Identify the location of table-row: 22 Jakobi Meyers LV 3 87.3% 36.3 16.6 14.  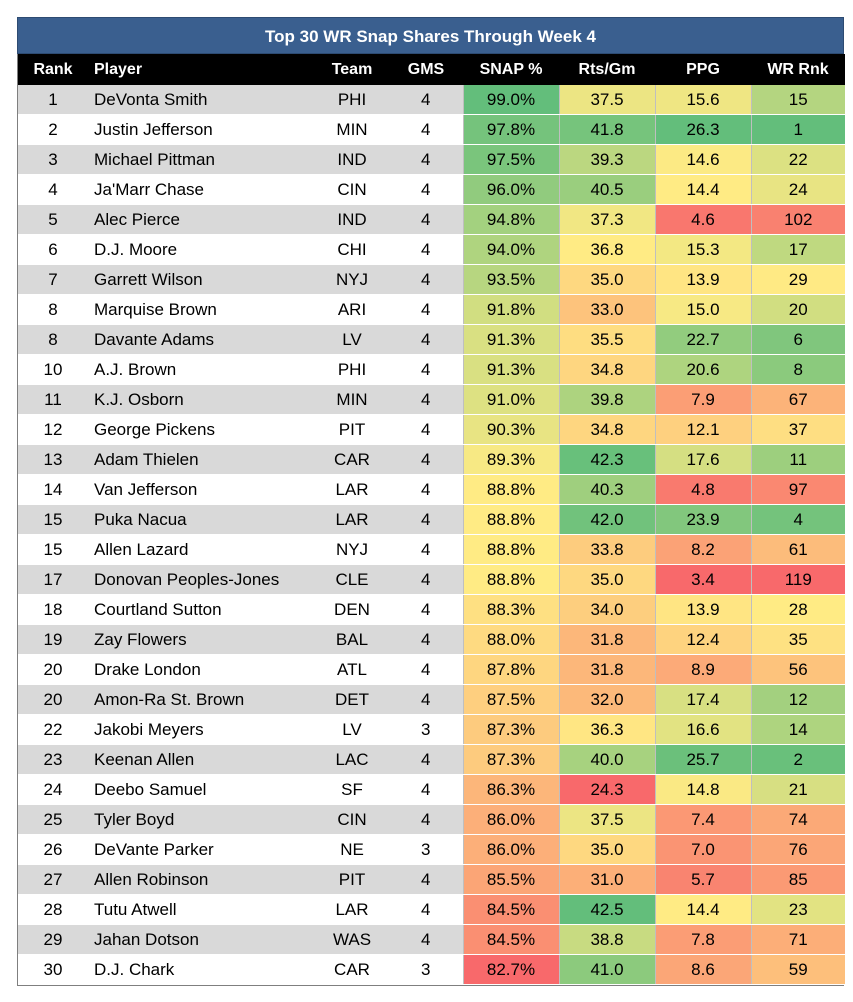
(431, 729).